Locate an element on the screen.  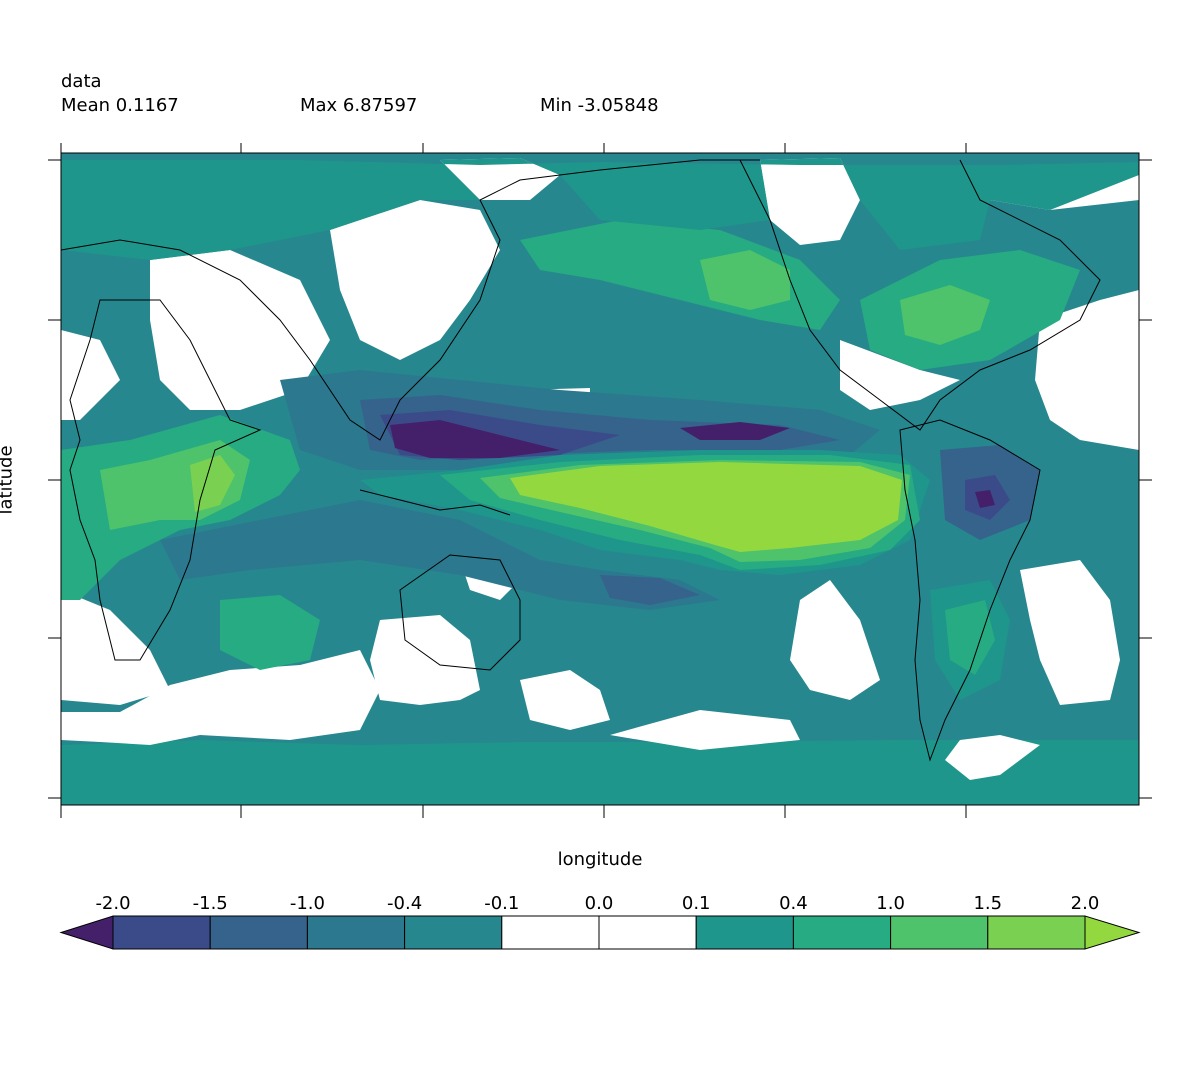
contour-north-atlantic-core is located at coordinates (945, 315).